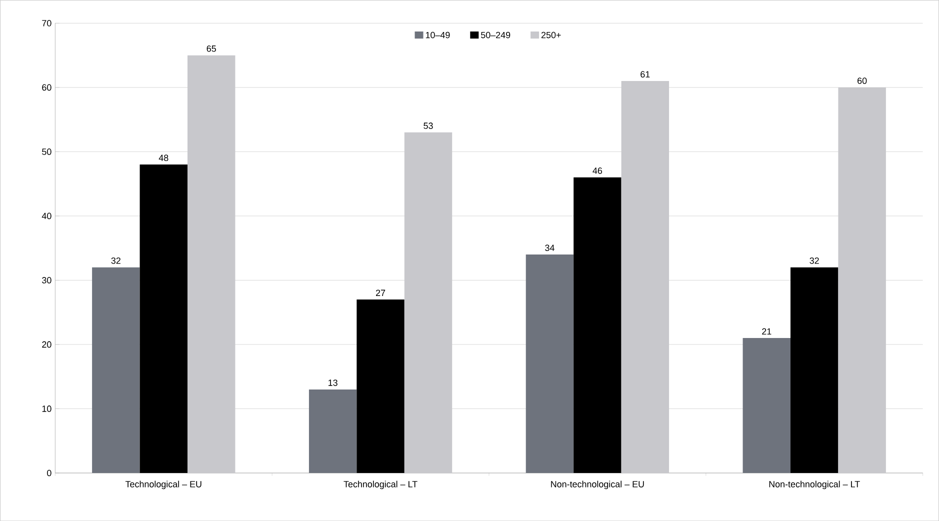 The height and width of the screenshot is (521, 939). What do you see at coordinates (862, 81) in the screenshot?
I see `data-label: 60` at bounding box center [862, 81].